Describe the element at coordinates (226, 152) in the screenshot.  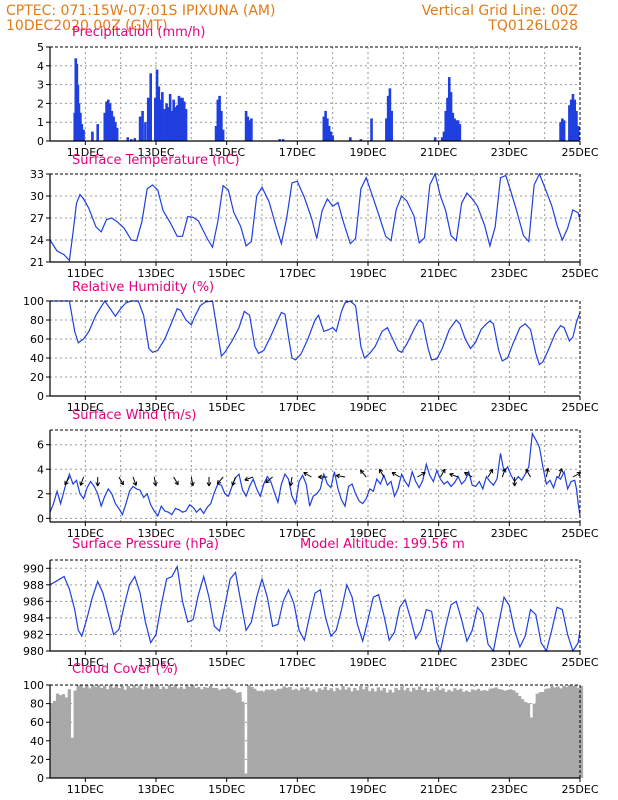
I see `precipitation-xtick-label: 15DEC` at that location.